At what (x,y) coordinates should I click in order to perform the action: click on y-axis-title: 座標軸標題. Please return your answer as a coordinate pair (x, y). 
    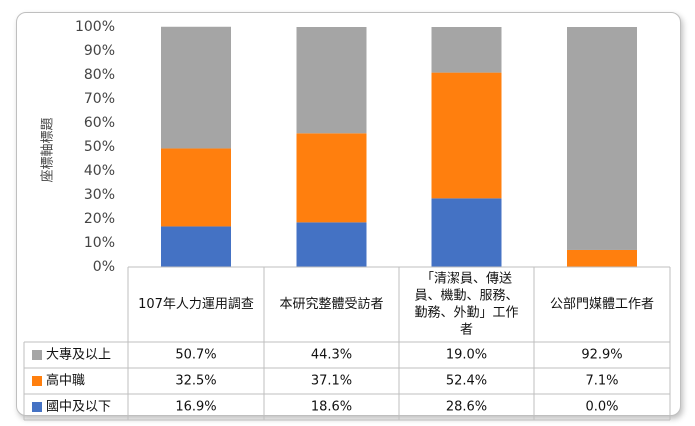
    Looking at the image, I should click on (48, 149).